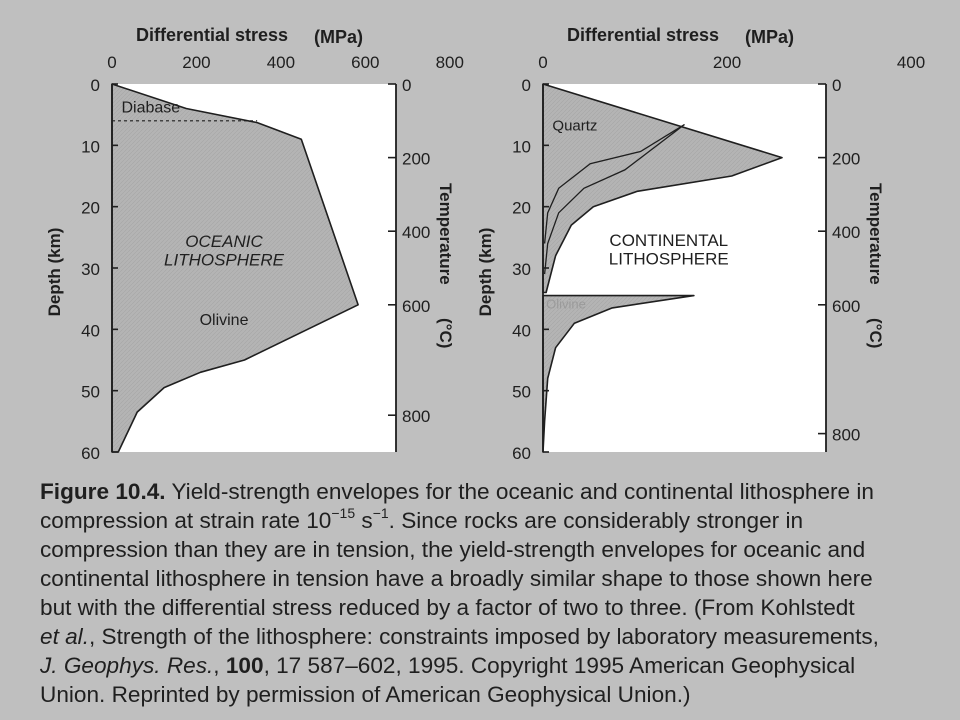 The width and height of the screenshot is (960, 720). What do you see at coordinates (219, 665) in the screenshot?
I see `caption-text: ,` at bounding box center [219, 665].